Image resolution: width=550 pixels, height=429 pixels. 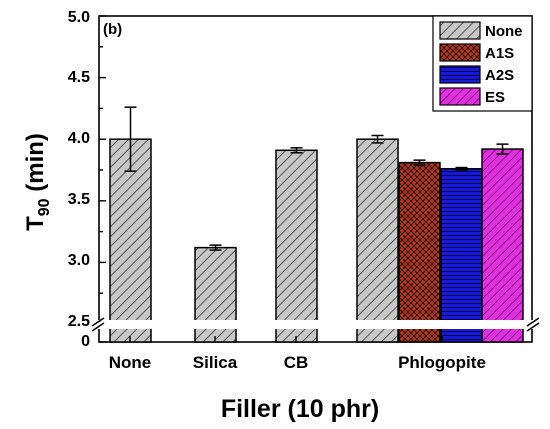 What do you see at coordinates (460, 96) in the screenshot?
I see `legend-swatch-es` at bounding box center [460, 96].